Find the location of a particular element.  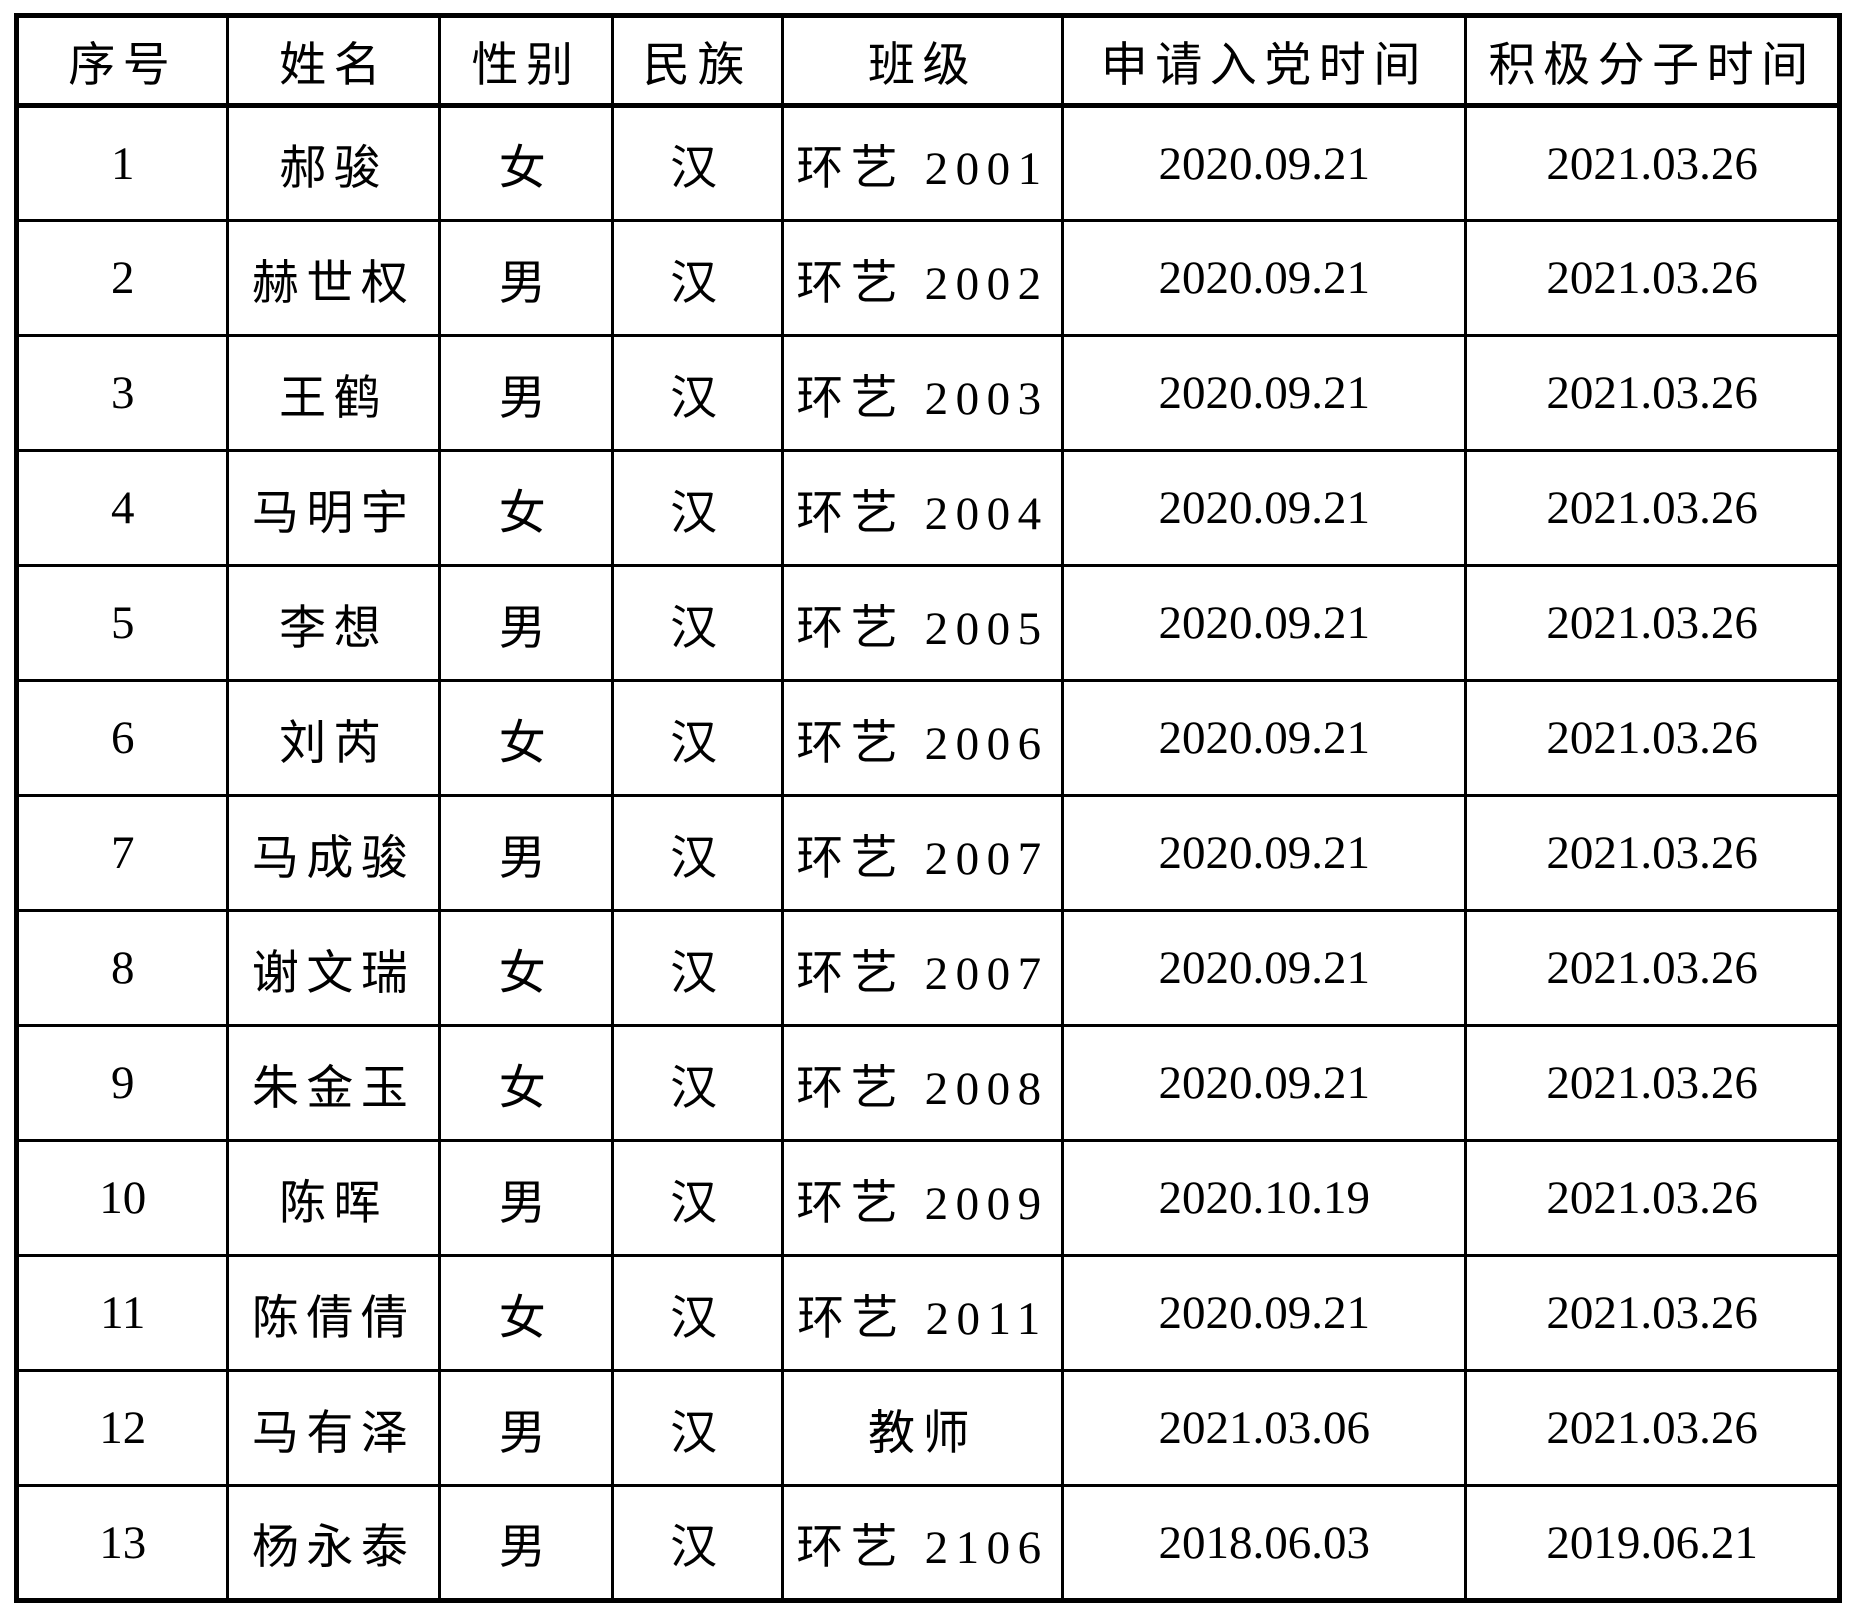

cell-name: 刘芮 is located at coordinates (333, 738).